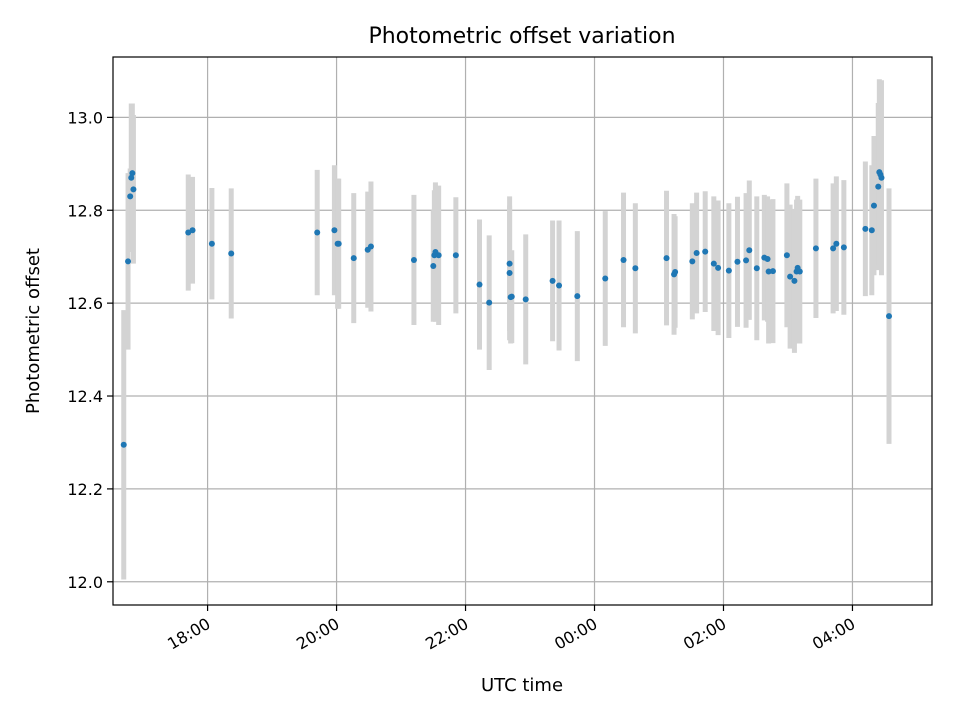 This screenshot has height=724, width=960. Describe the element at coordinates (90, 350) in the screenshot. I see `y-axis-ticks: 12.0 12.2 12.4 12.6 12.8 13.0` at that location.